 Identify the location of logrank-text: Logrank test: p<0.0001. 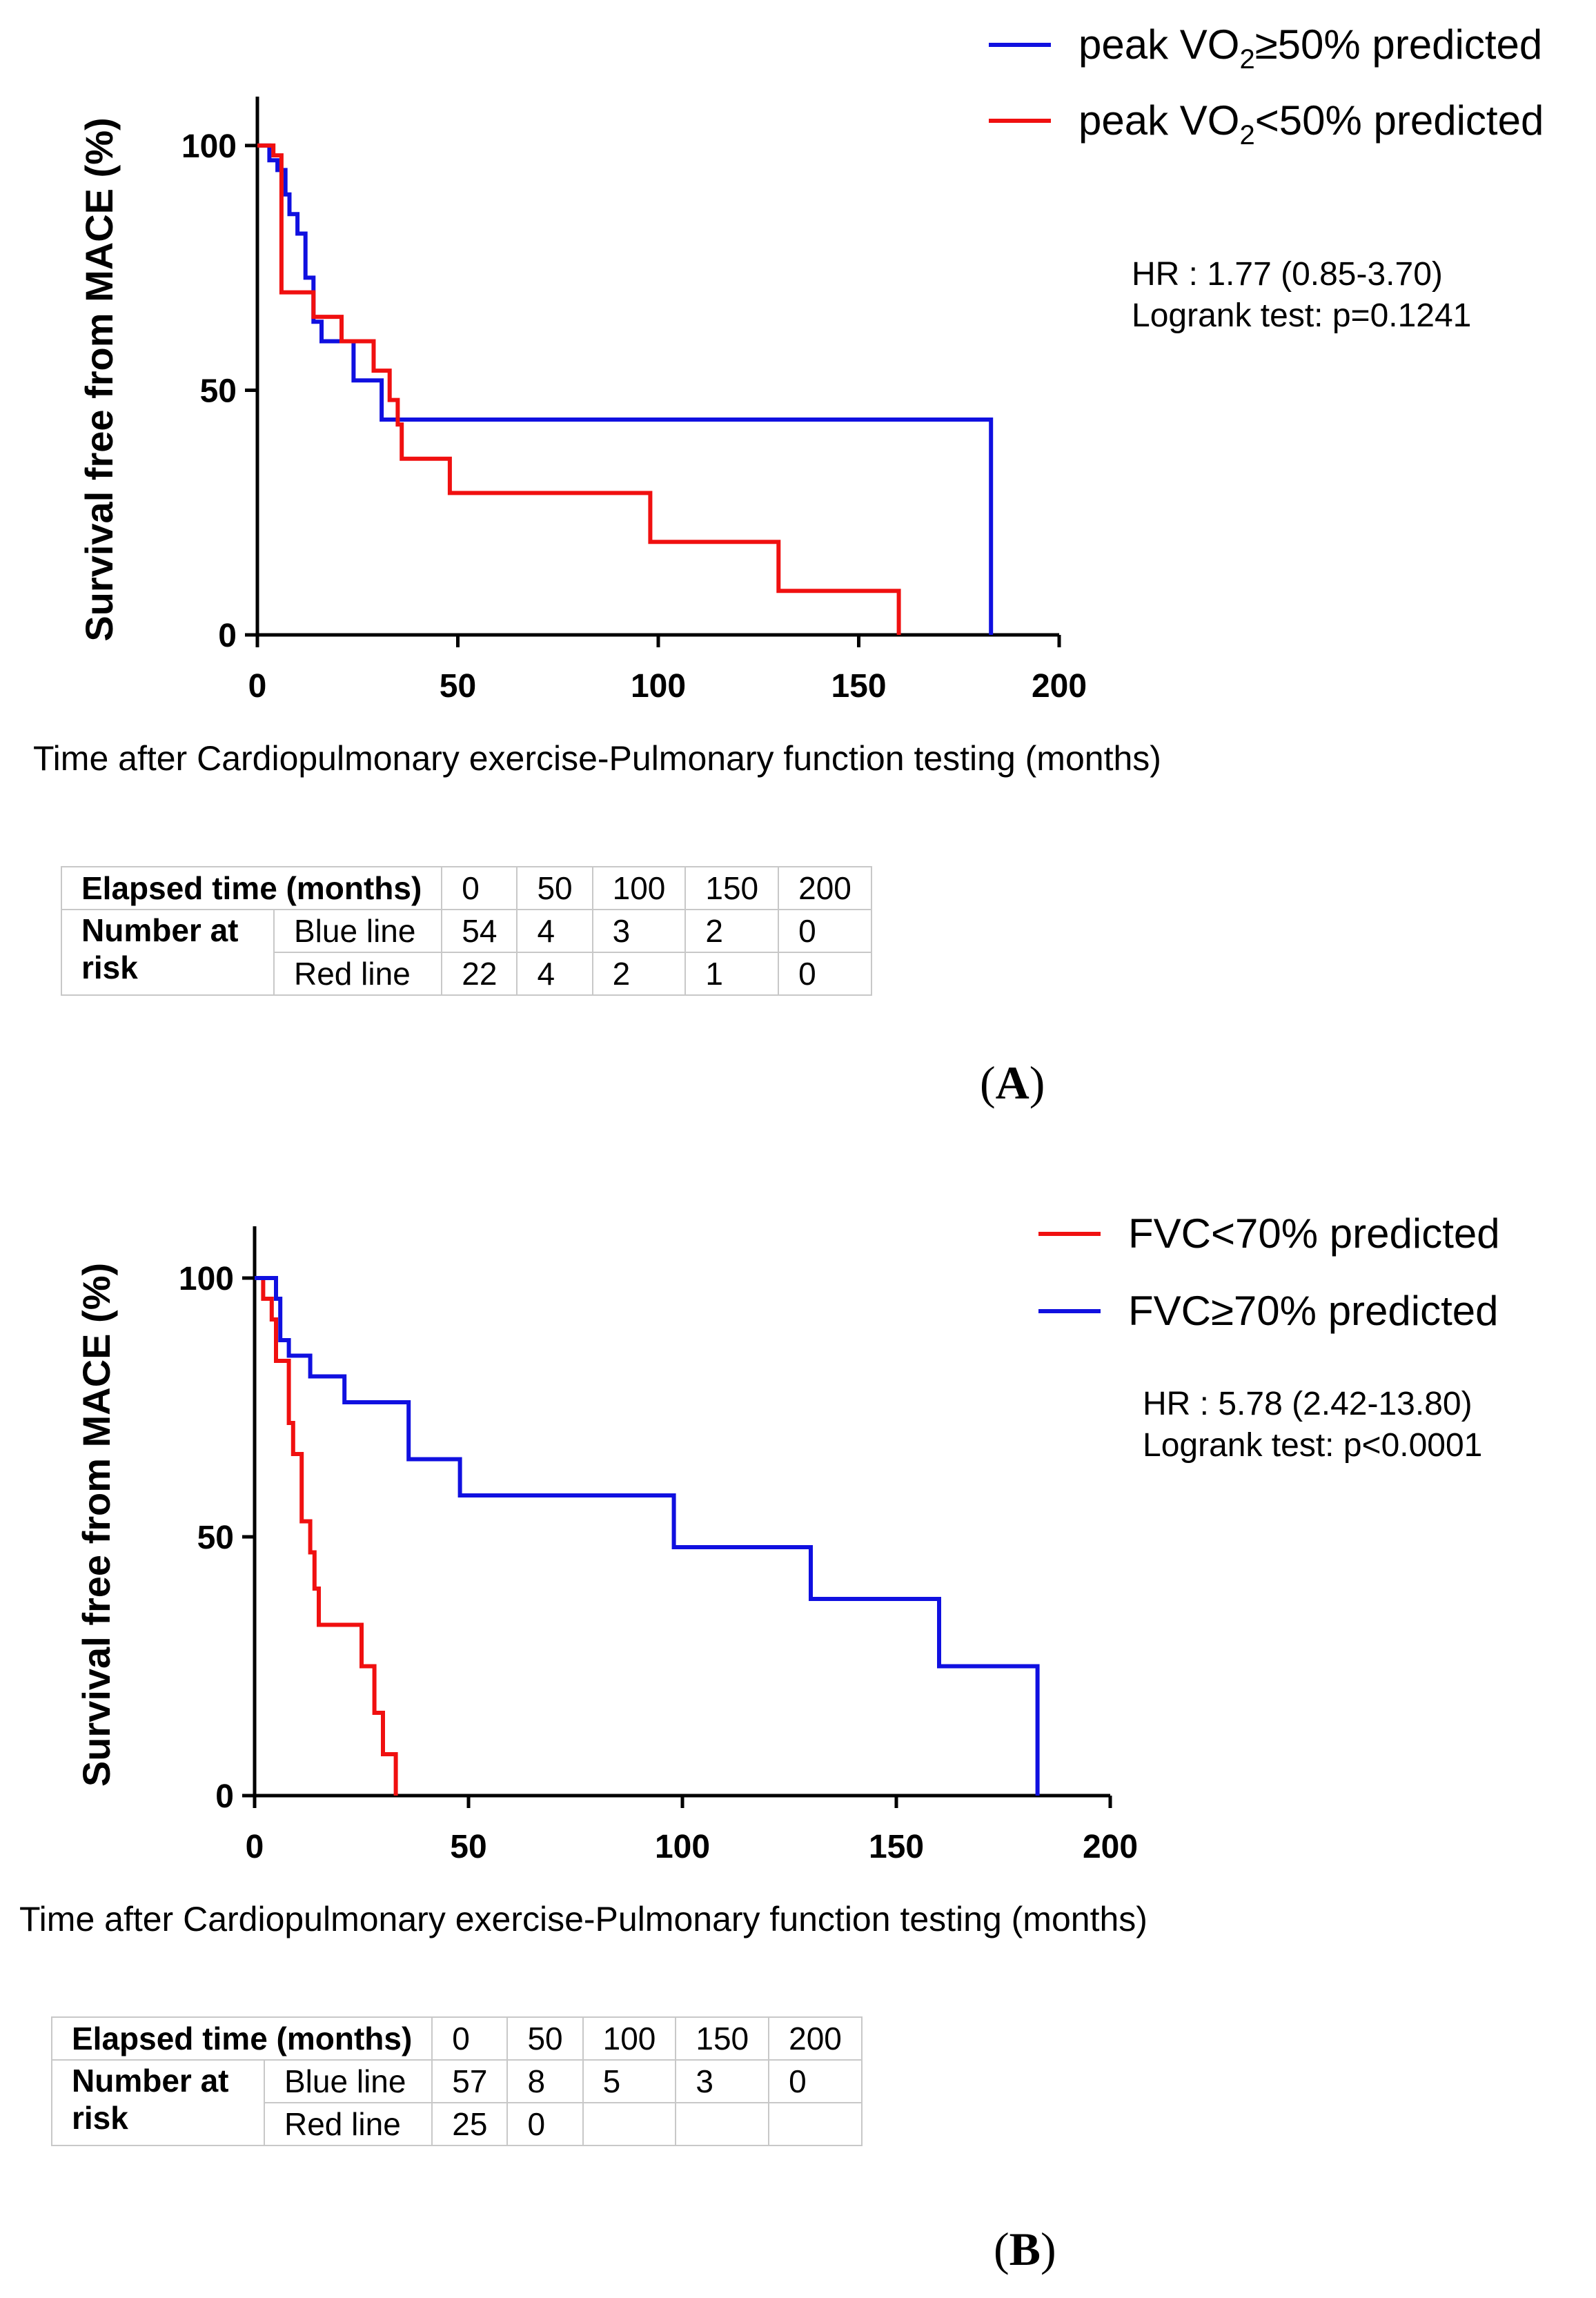
(1313, 1445).